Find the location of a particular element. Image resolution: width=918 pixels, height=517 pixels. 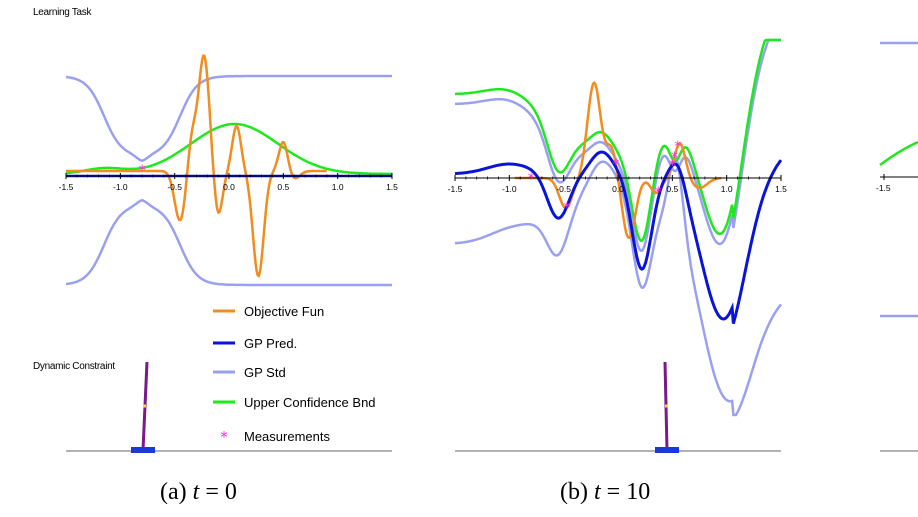

panel-c: -1.5 is located at coordinates (897, 246).